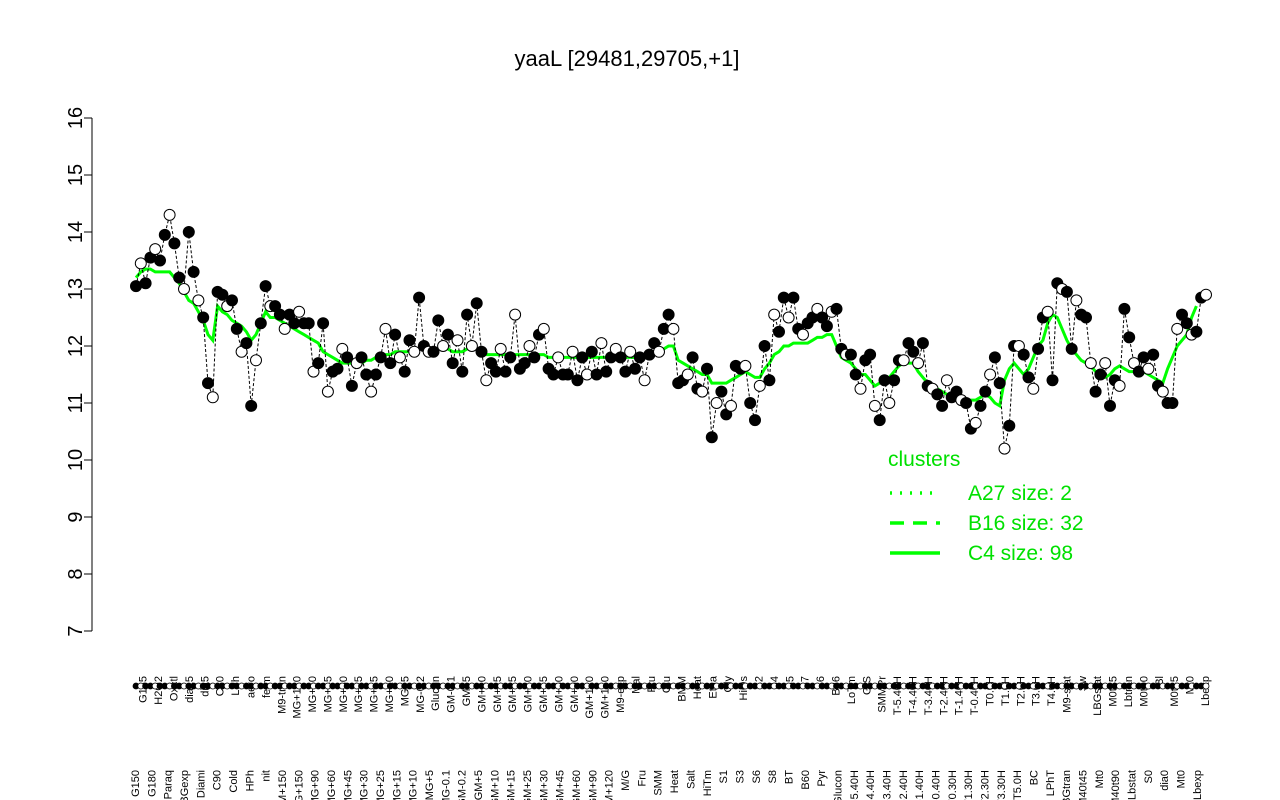 This screenshot has width=1280, height=800. Describe the element at coordinates (642, 778) in the screenshot. I see `x-tick-label: Fru` at that location.